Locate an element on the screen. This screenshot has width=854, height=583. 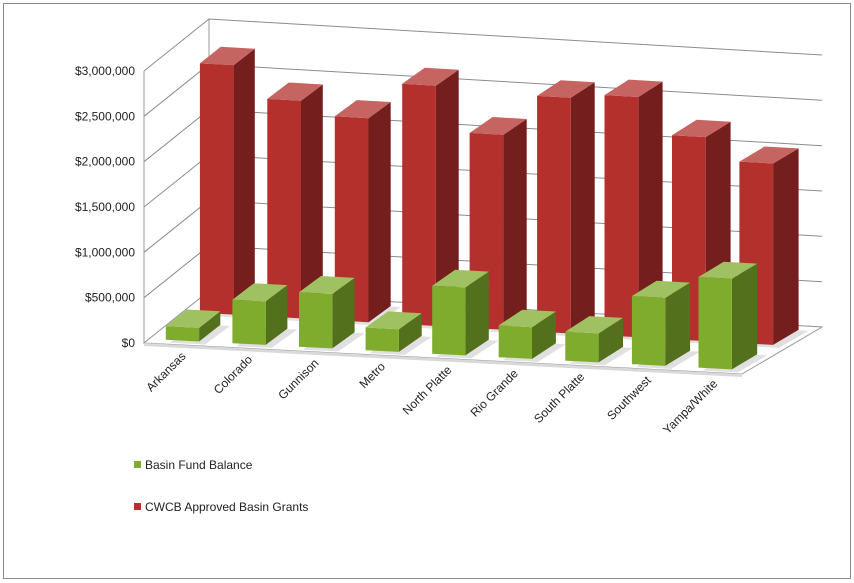
y-tick-label: $500,000 is located at coordinates (110, 298).